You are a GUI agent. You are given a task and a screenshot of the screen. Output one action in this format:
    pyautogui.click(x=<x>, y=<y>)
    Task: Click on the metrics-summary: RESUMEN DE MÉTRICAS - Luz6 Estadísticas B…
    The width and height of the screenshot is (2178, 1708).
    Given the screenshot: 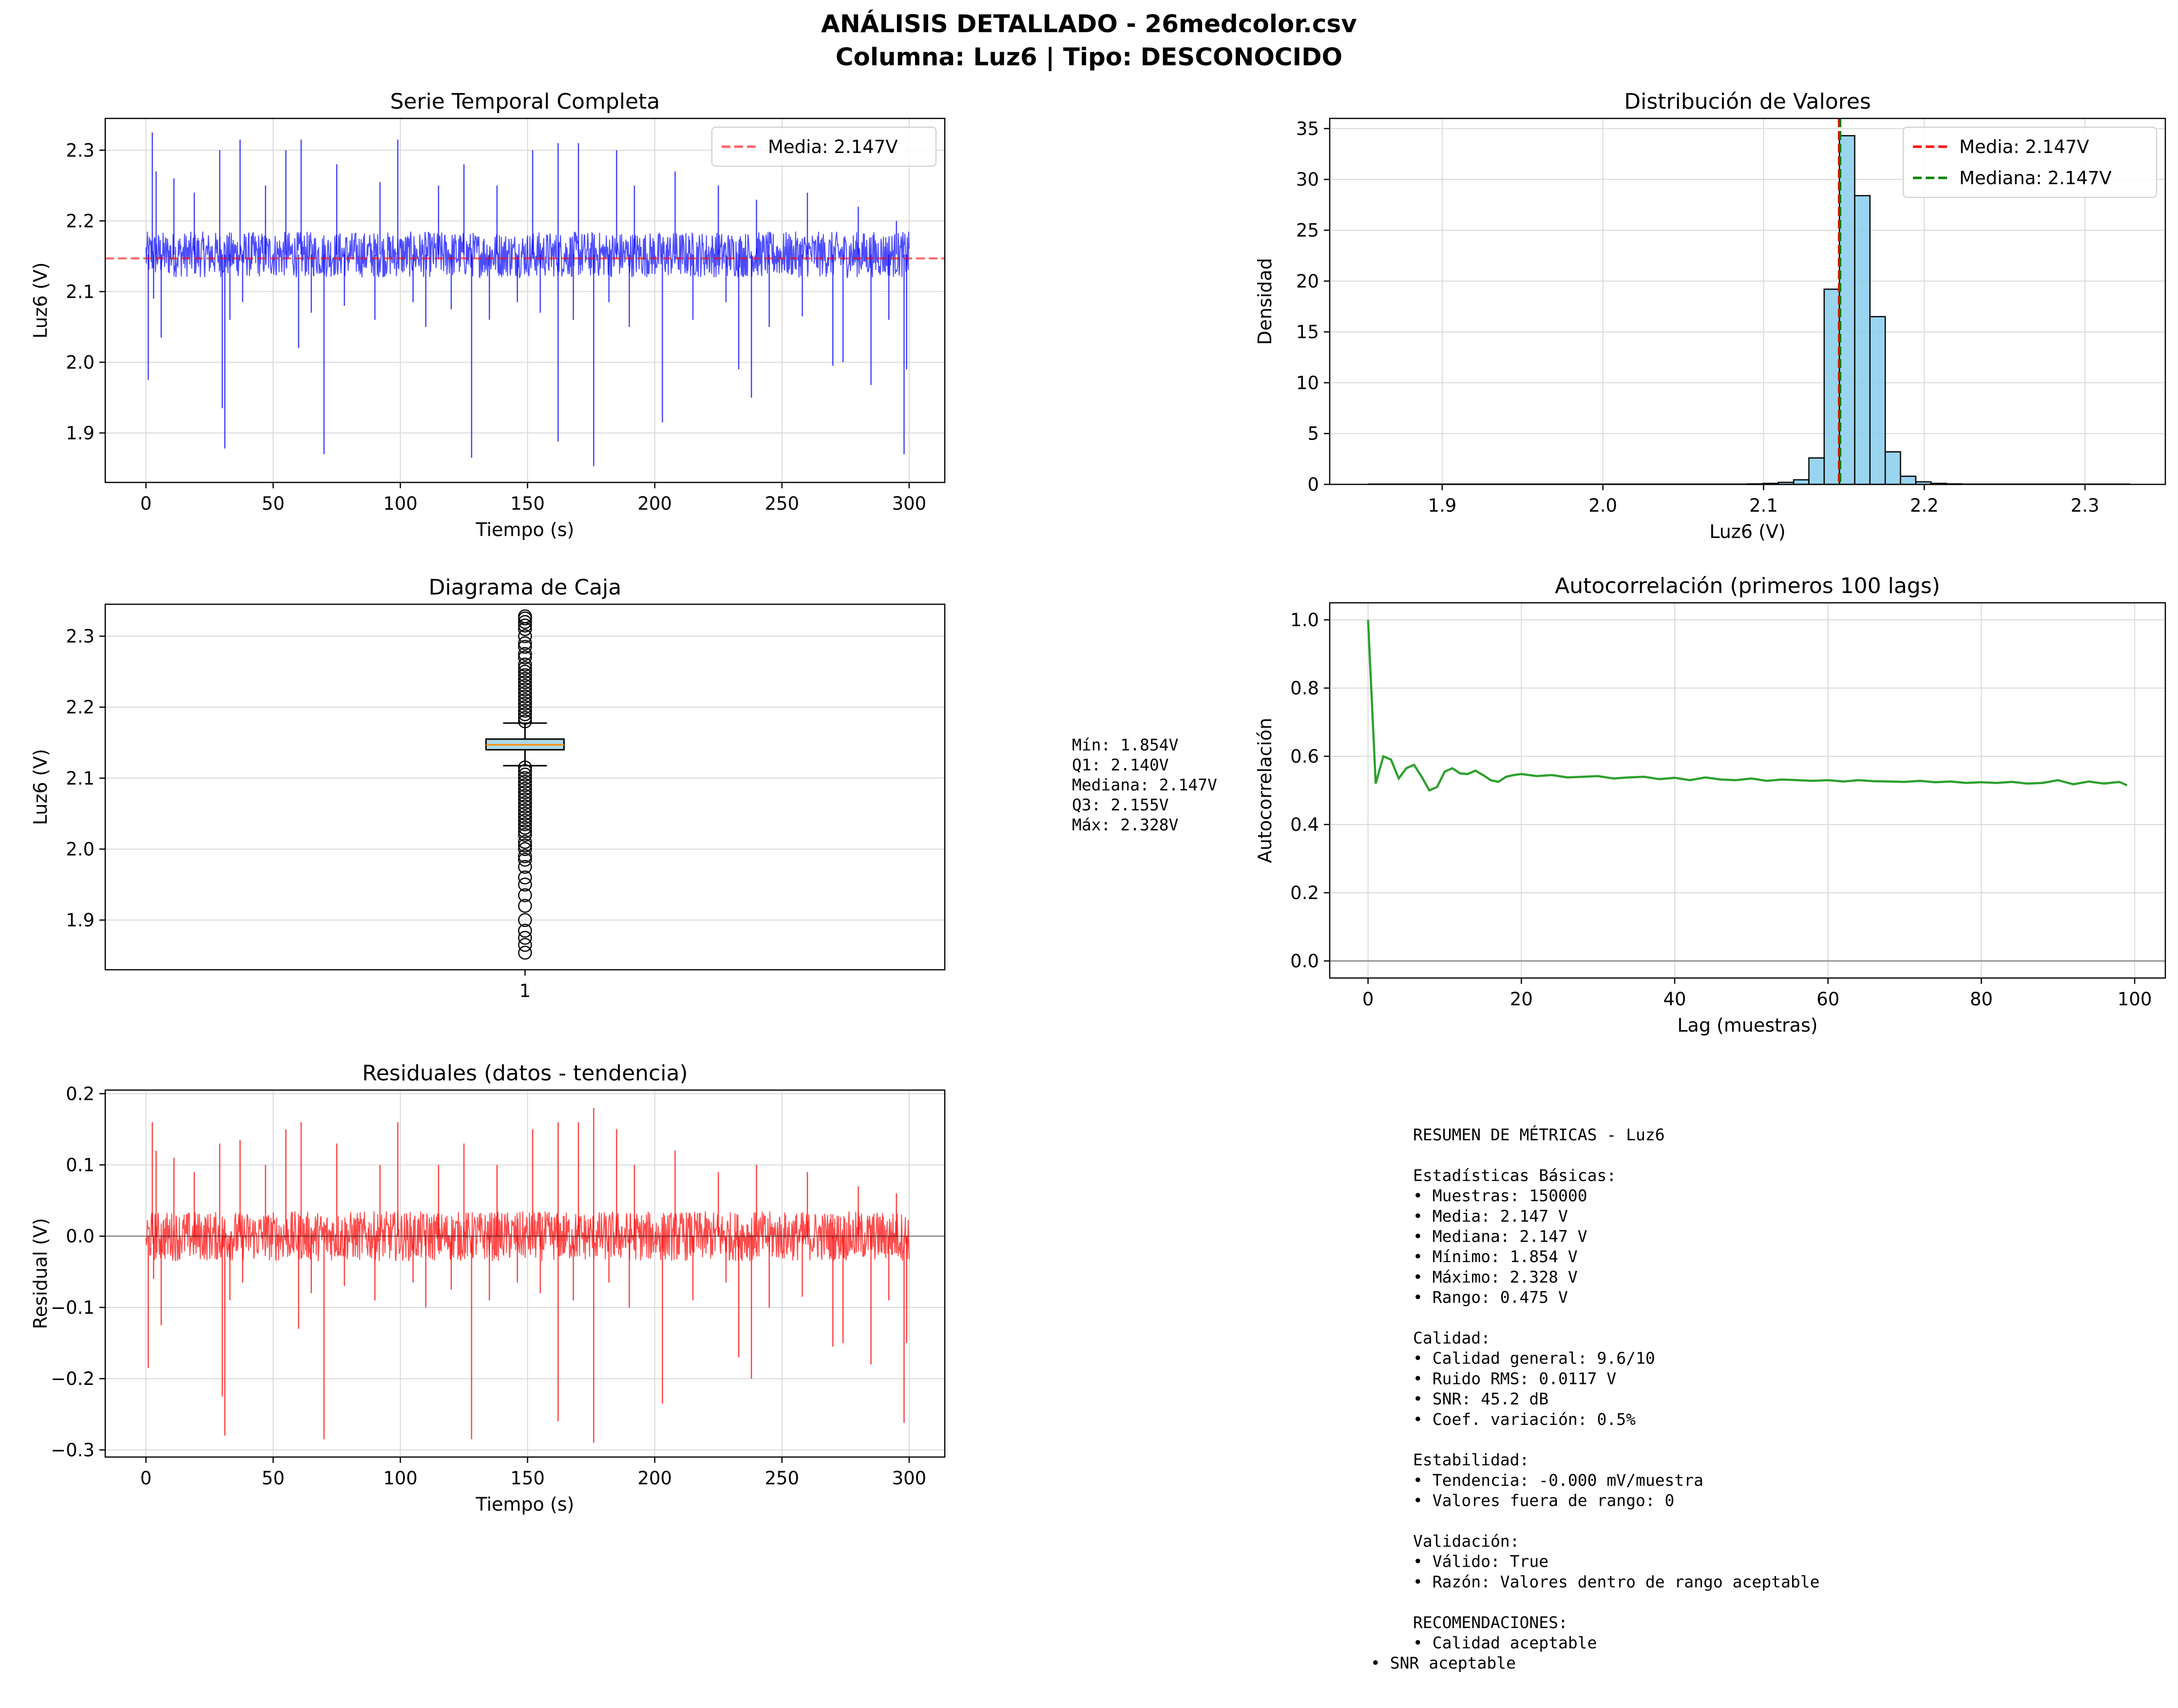 What is the action you would take?
    pyautogui.click(x=1595, y=1398)
    